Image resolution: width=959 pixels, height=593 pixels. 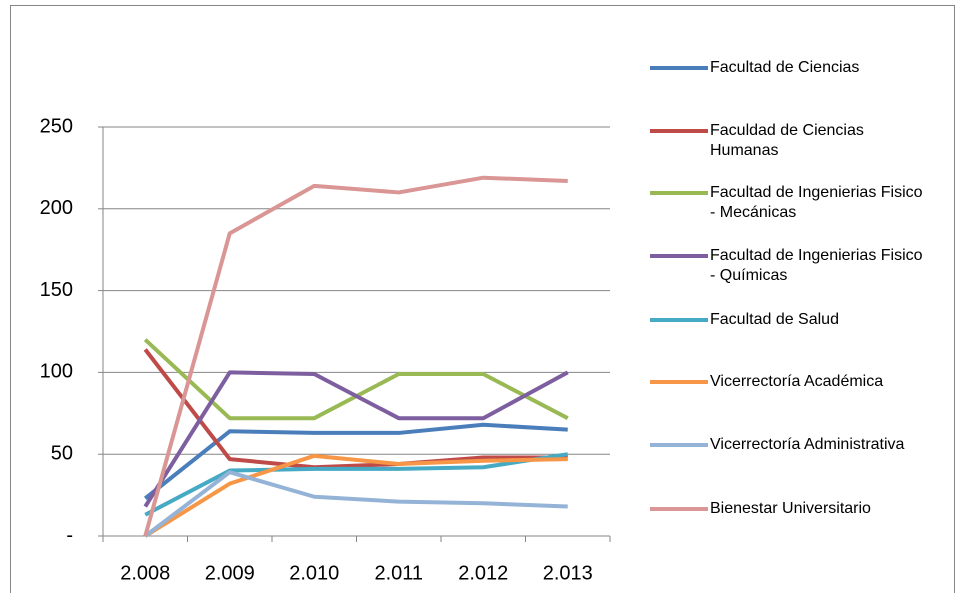 What do you see at coordinates (69, 535) in the screenshot?
I see `y-tick-label: -` at bounding box center [69, 535].